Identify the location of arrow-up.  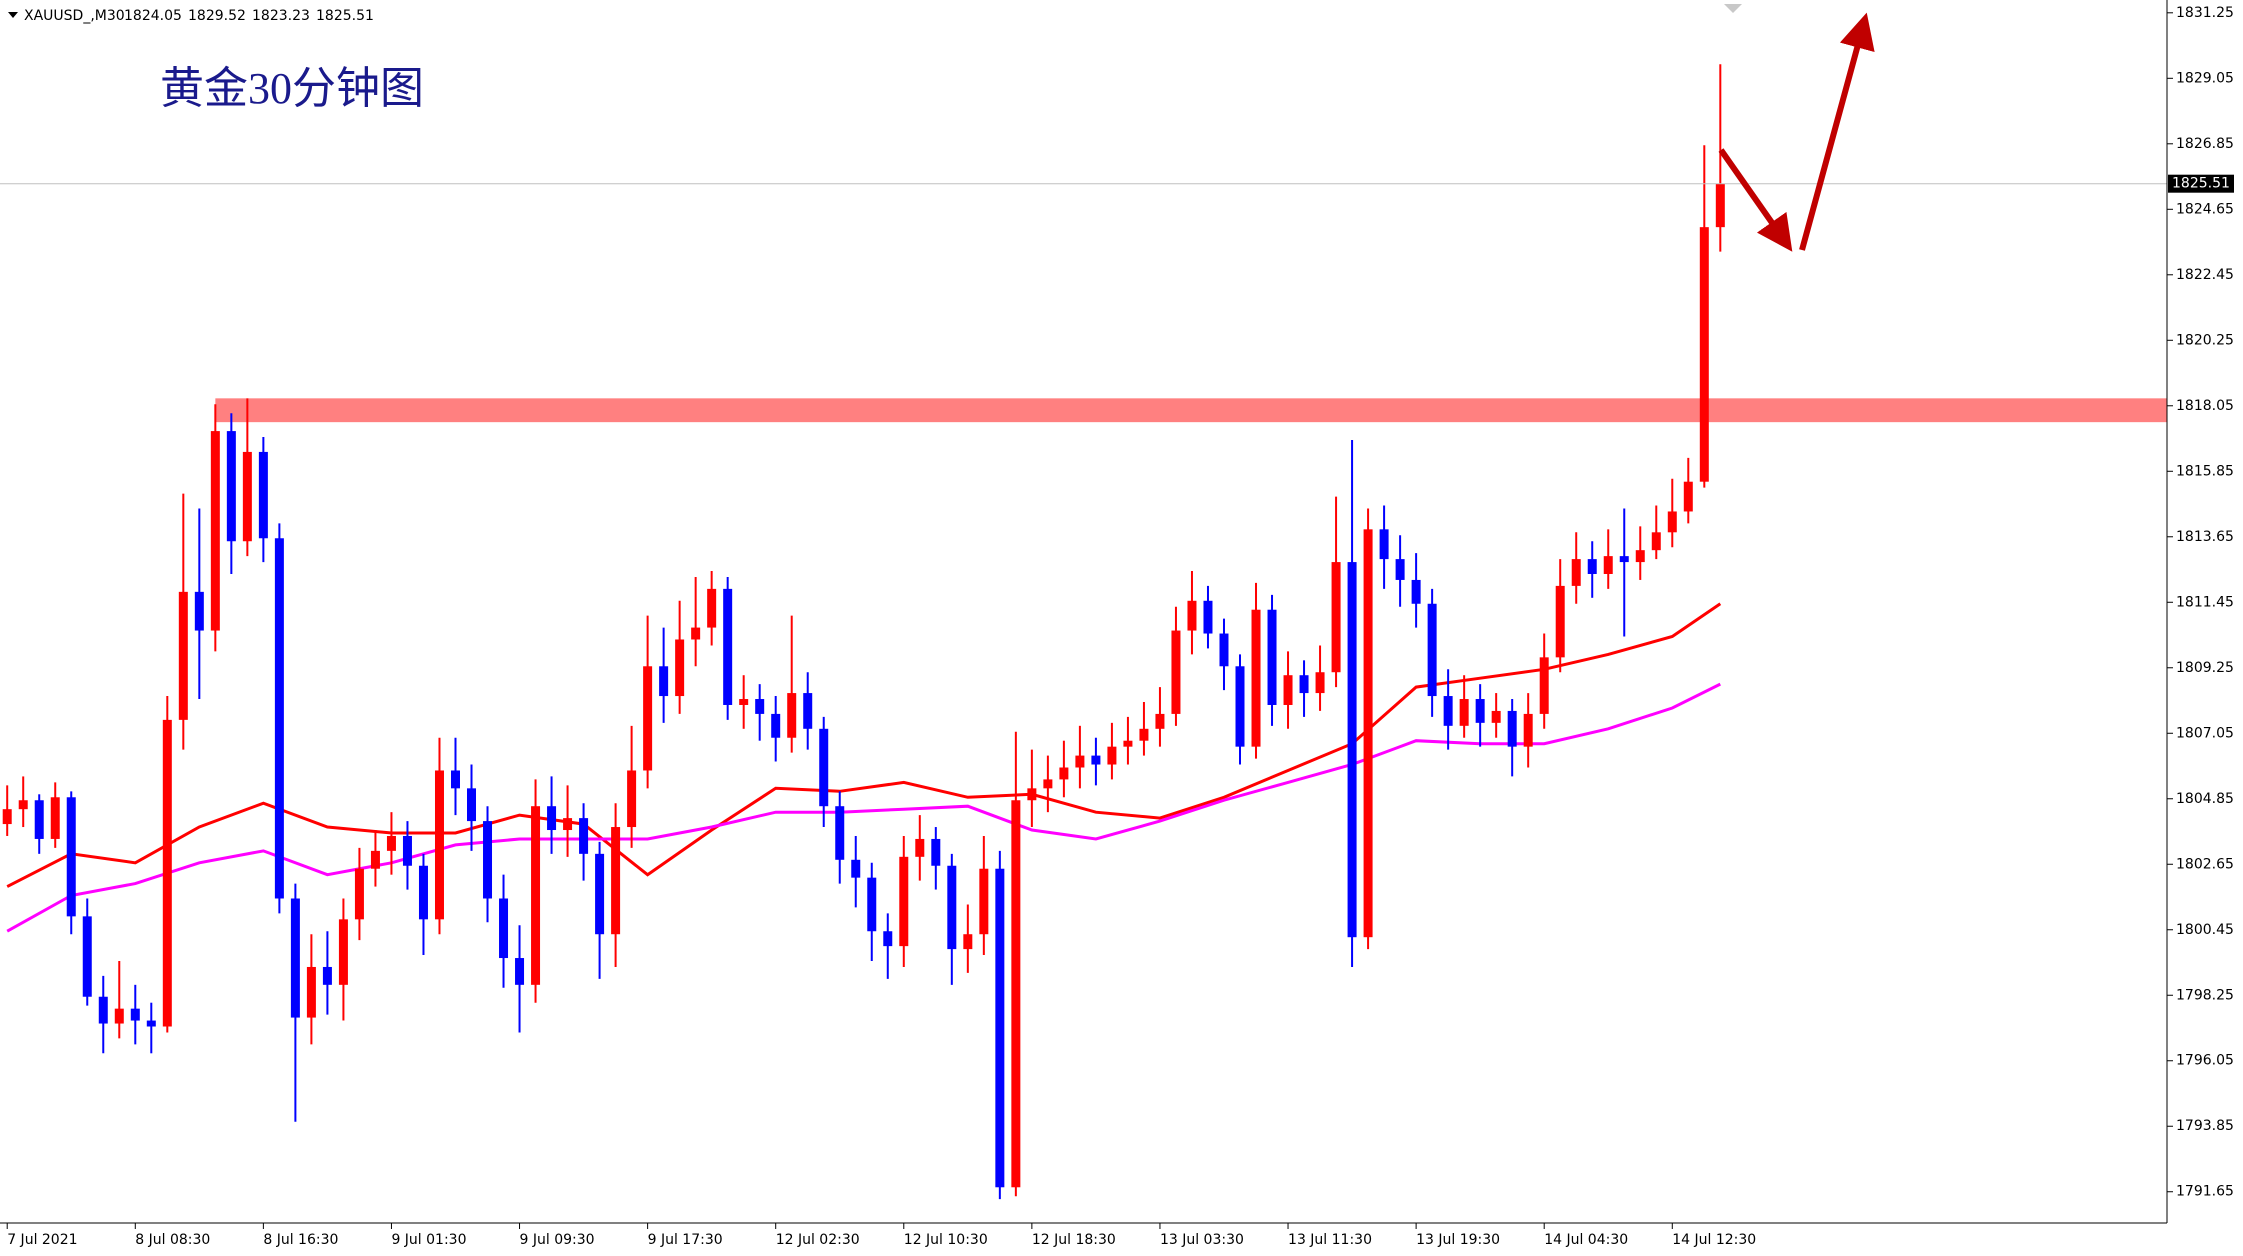
(1837, 131).